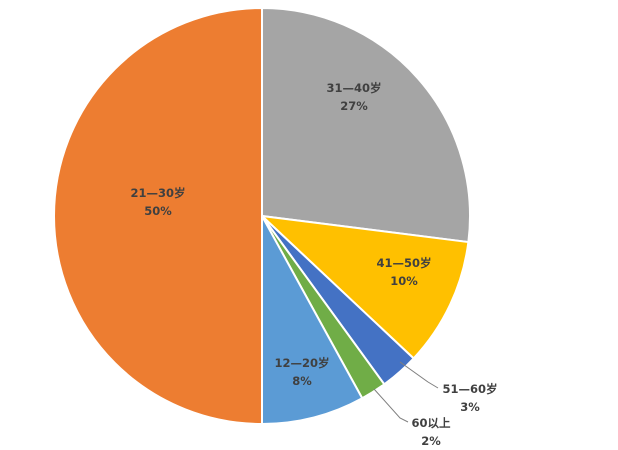  I want to click on leader-lines, so click(406, 392).